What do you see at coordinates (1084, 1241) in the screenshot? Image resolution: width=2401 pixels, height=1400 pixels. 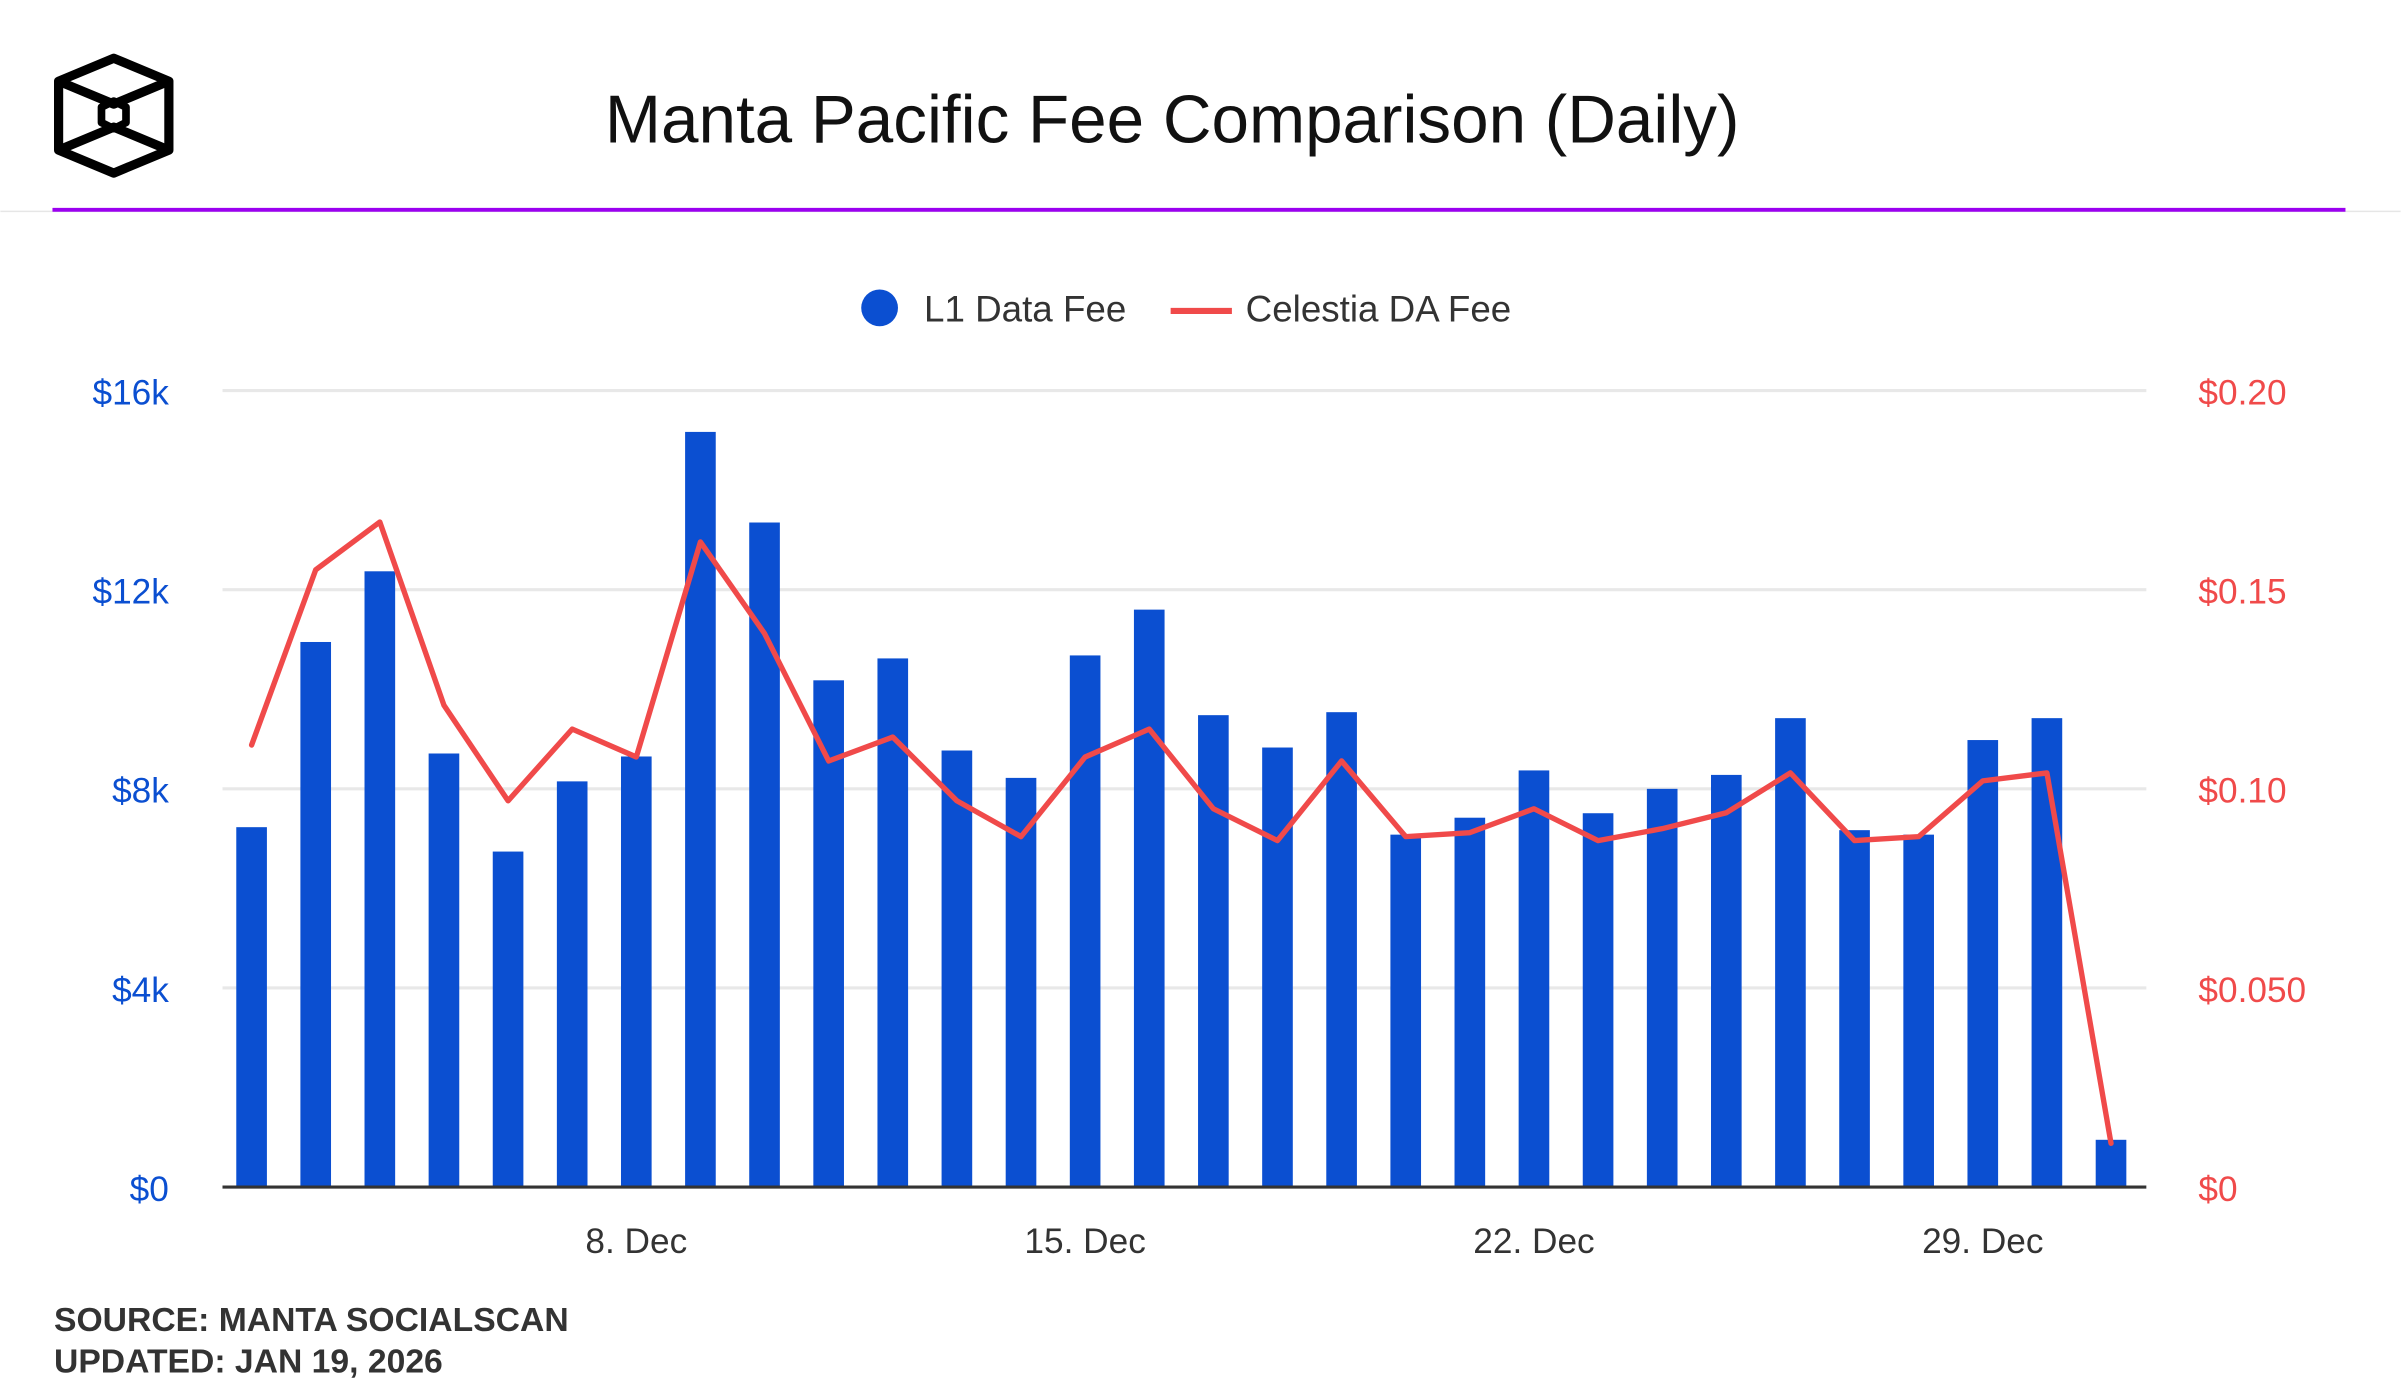 I see `x-axis-tick-label: 15. Dec` at bounding box center [1084, 1241].